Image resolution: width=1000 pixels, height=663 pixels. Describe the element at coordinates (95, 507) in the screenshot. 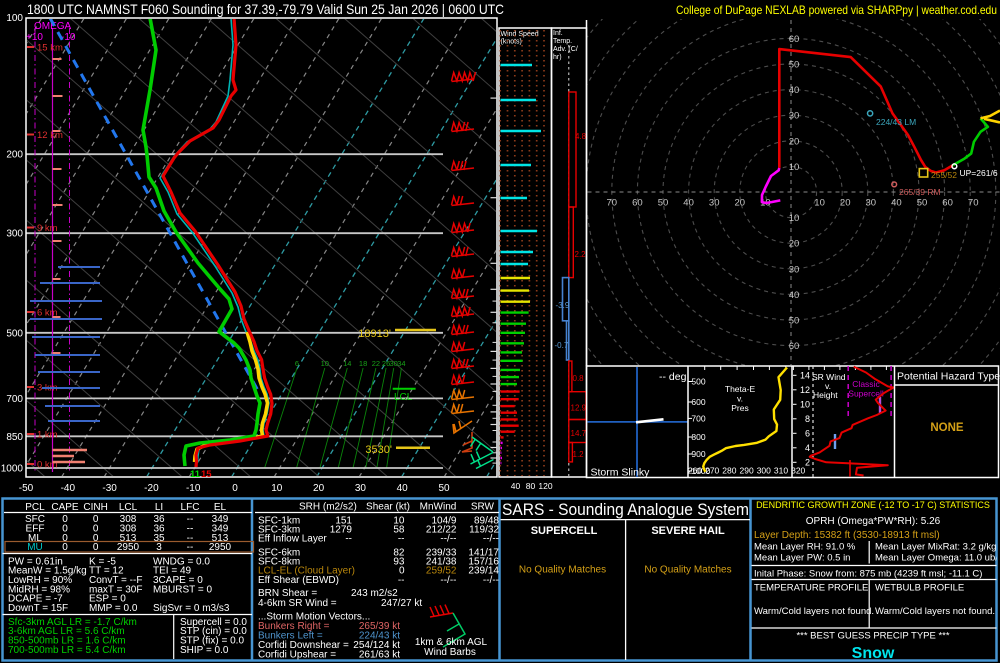

I see `svg-text: CINH` at that location.